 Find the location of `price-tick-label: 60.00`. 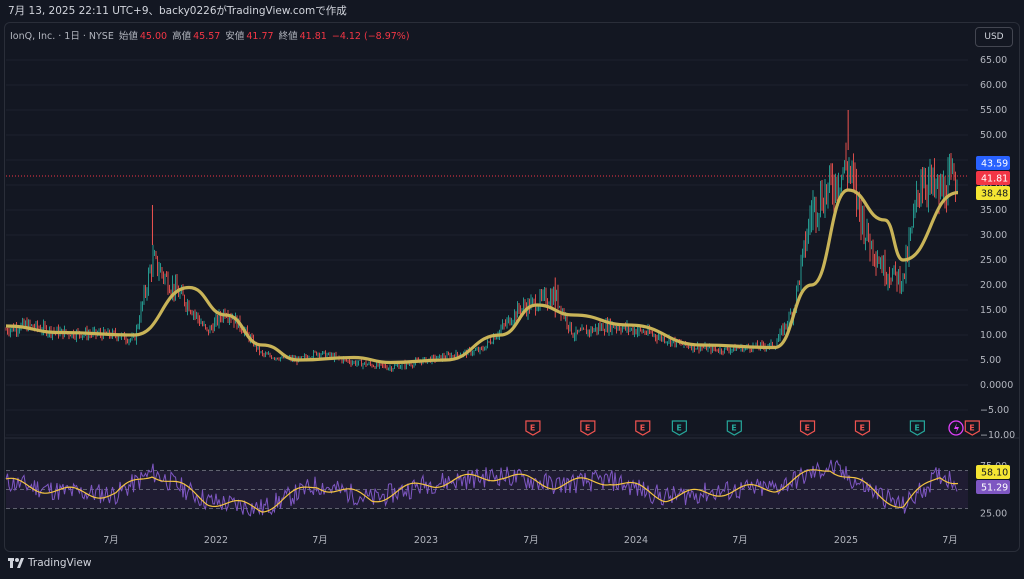

price-tick-label: 60.00 is located at coordinates (993, 85).